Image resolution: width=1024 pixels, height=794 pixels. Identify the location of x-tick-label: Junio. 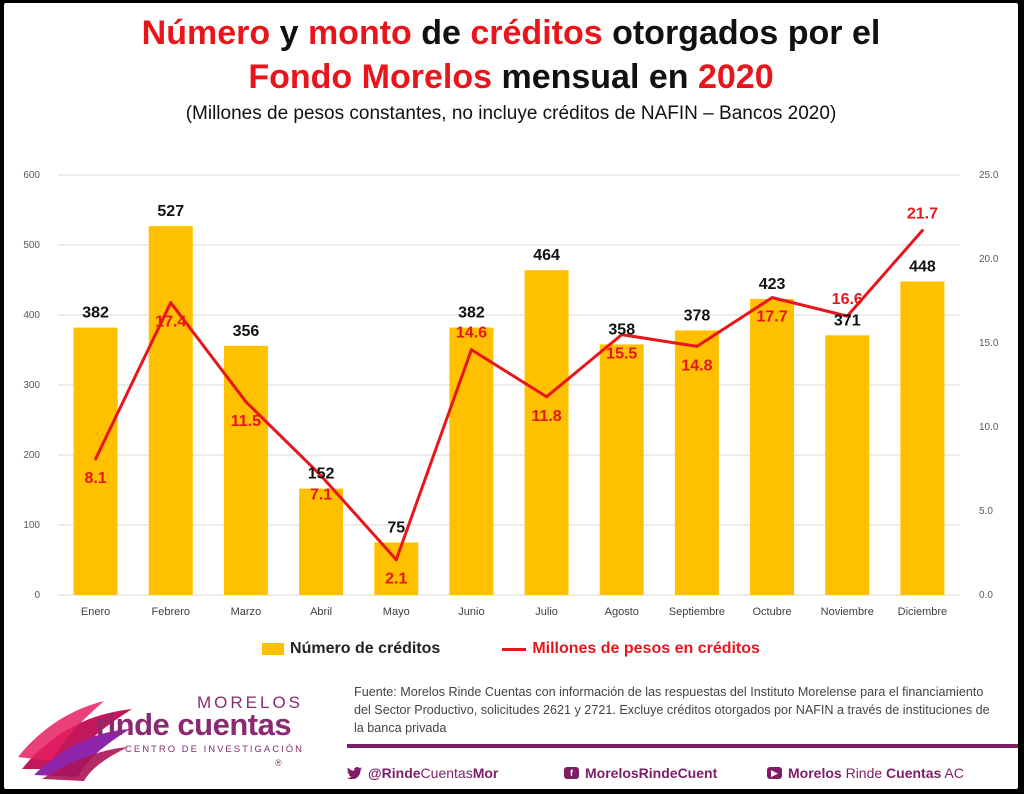
(471, 612).